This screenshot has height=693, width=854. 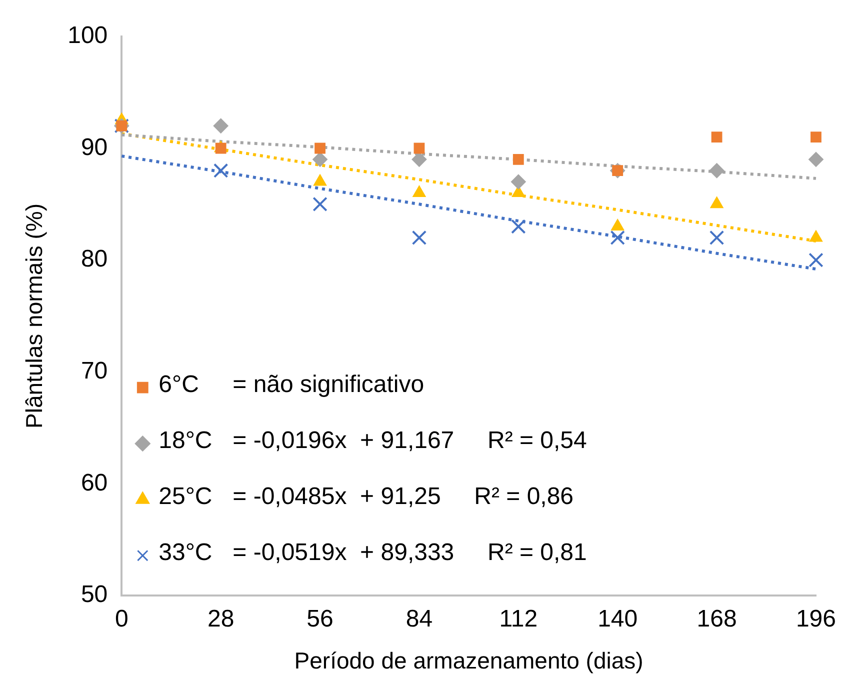 I want to click on x-tick-label: 196, so click(x=816, y=619).